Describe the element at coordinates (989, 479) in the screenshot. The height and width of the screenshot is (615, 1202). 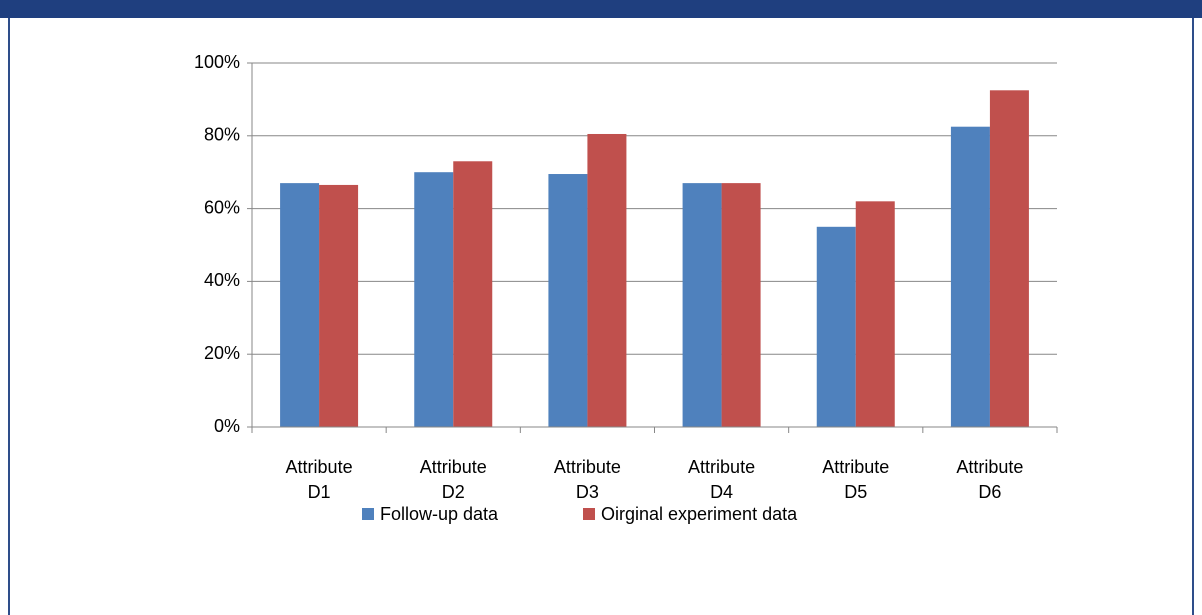
I see `x-tick-label: Attribute D6` at that location.